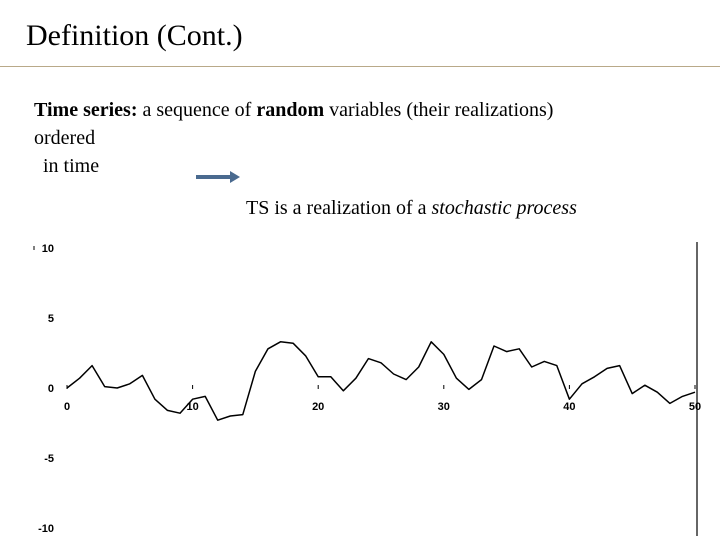 The image size is (720, 540). Describe the element at coordinates (439, 110) in the screenshot. I see `definition-post: variables (their realizations)` at that location.